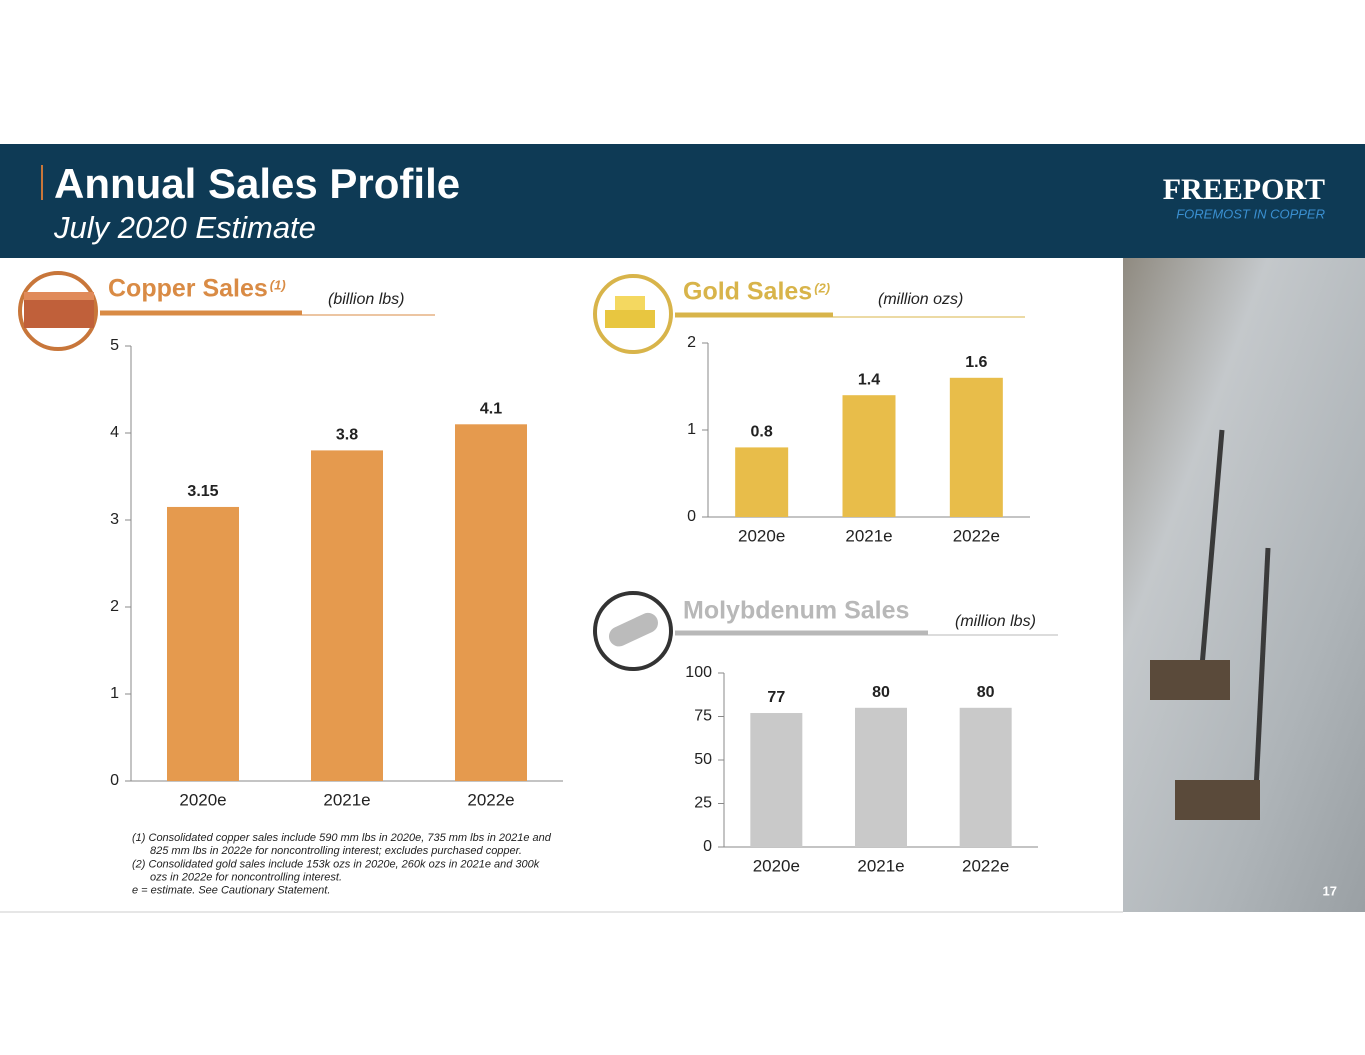  I want to click on slide-title: Annual Sales Profile, so click(257, 183).